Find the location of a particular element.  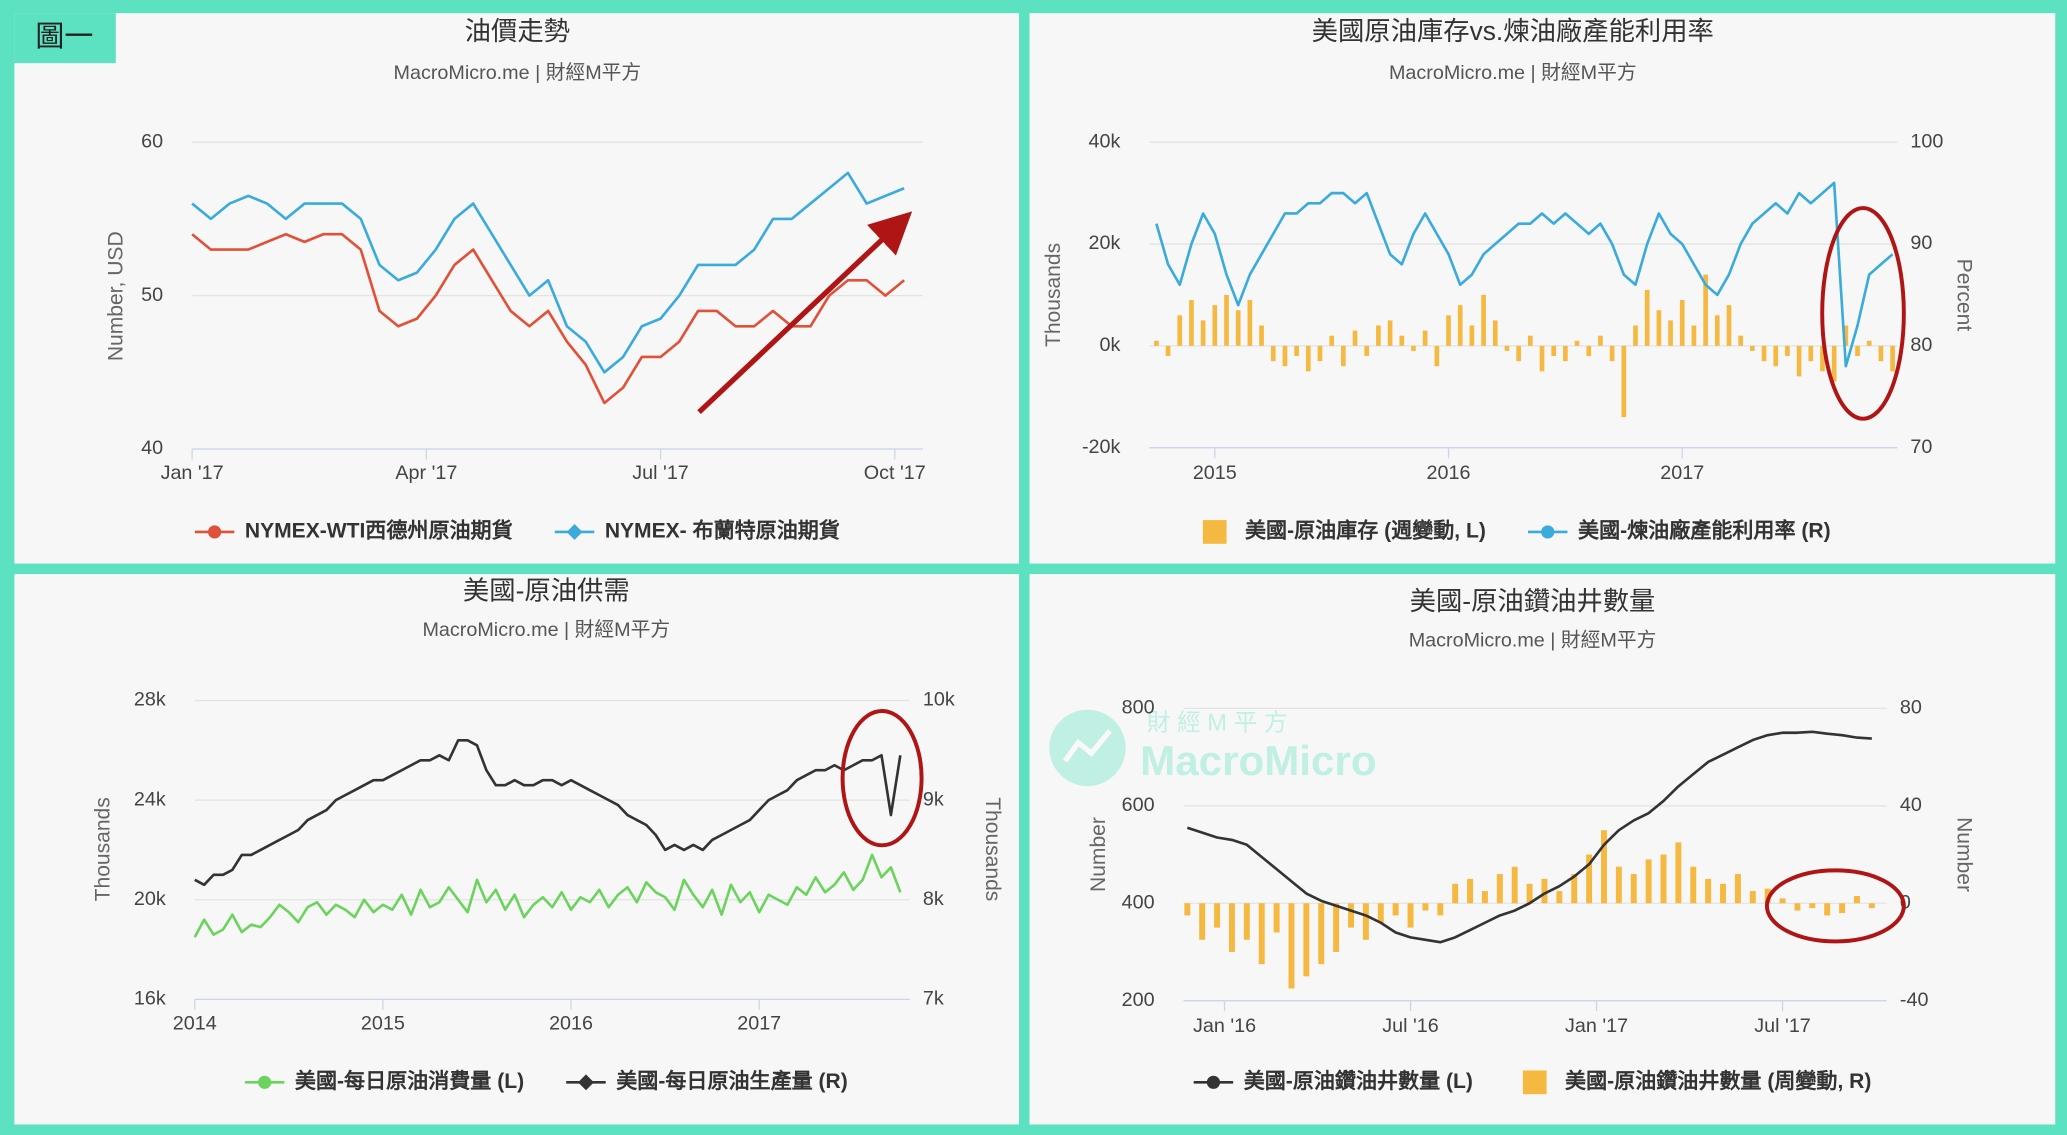

legend-swatch is located at coordinates (1214, 532).